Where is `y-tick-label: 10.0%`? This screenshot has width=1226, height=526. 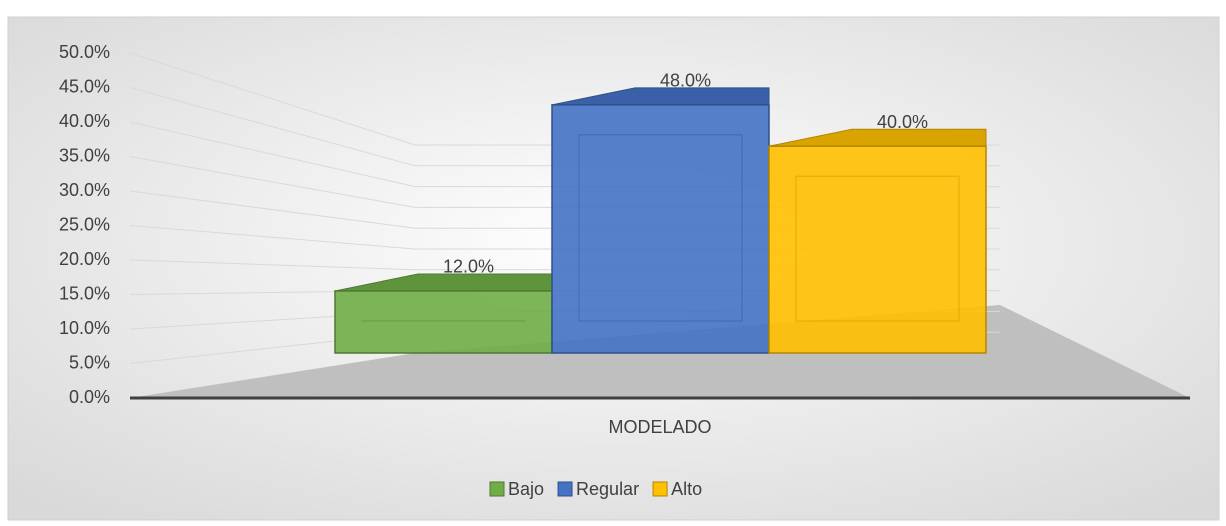 y-tick-label: 10.0% is located at coordinates (84, 328).